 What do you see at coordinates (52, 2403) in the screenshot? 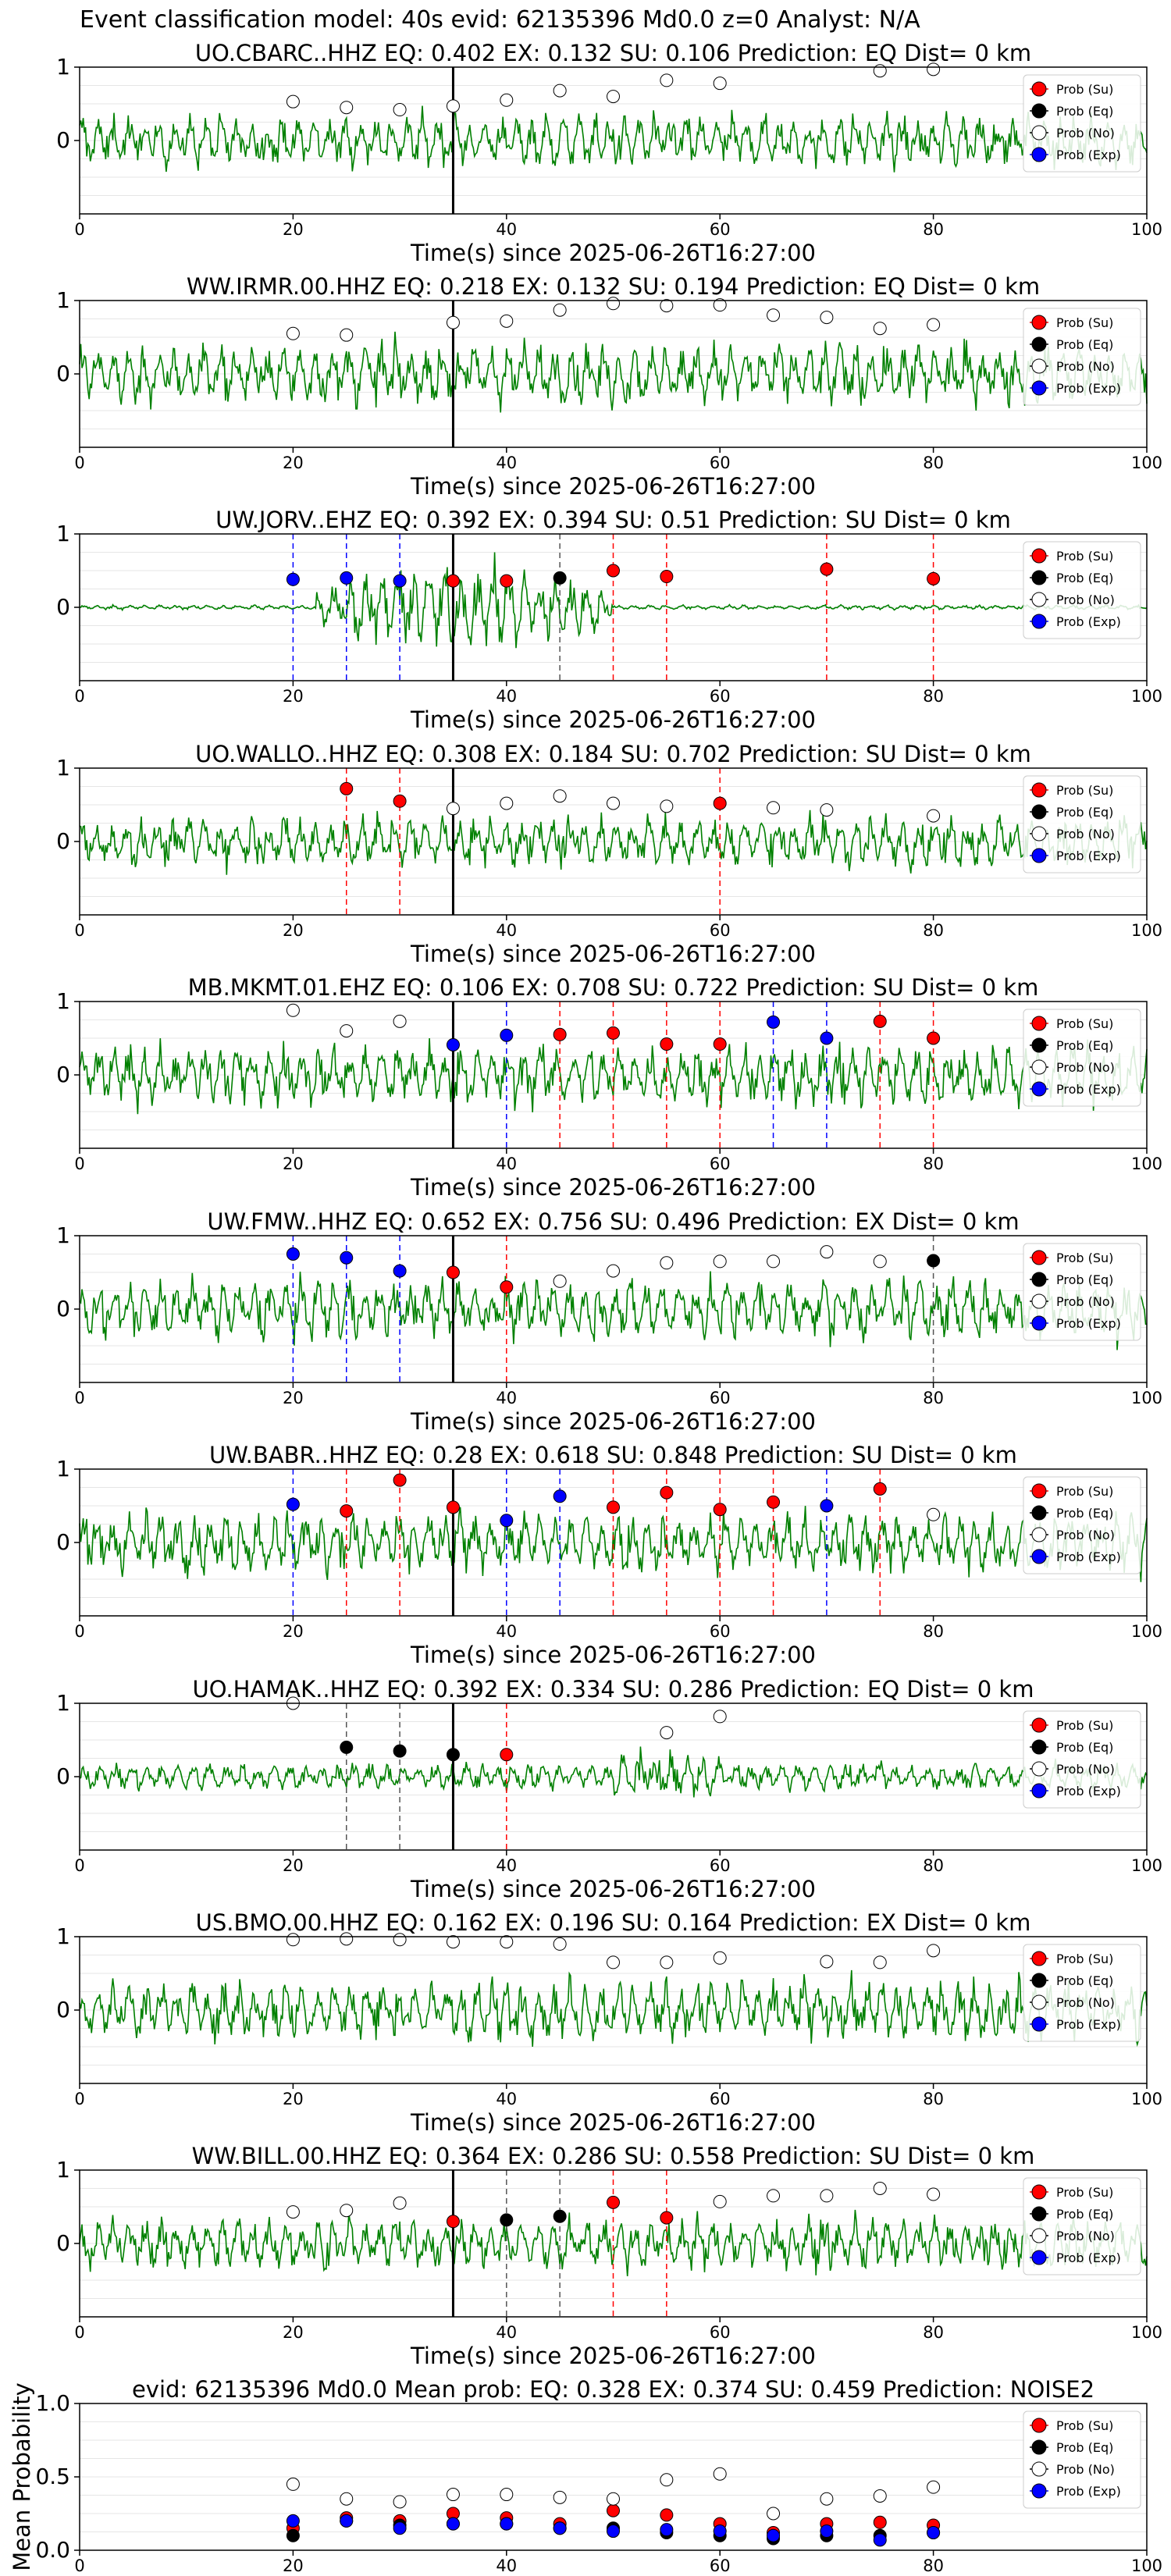
I see `y-tick-label: 1.0` at bounding box center [52, 2403].